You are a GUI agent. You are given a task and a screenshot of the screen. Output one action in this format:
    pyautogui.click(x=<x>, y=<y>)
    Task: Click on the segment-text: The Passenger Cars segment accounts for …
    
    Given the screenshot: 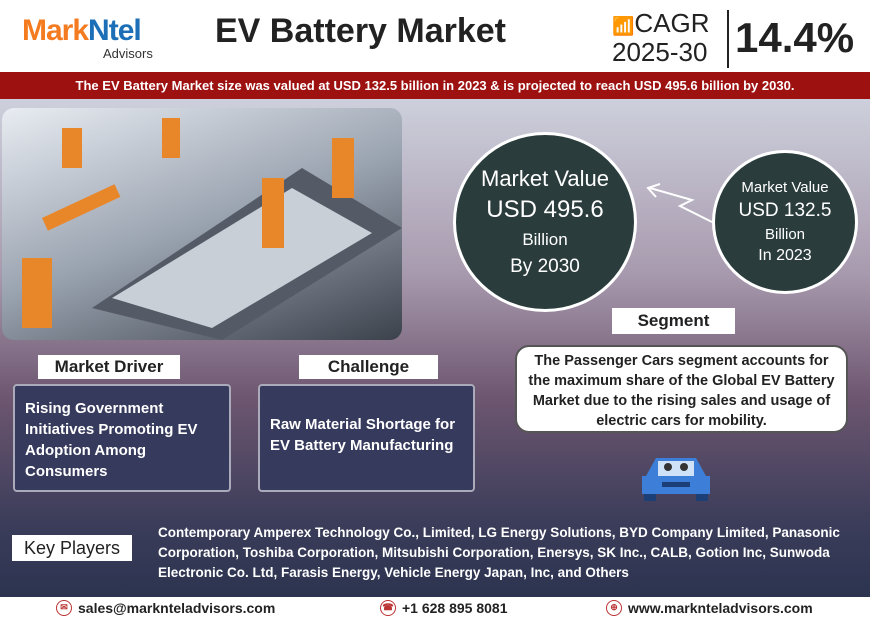 What is the action you would take?
    pyautogui.click(x=681, y=389)
    